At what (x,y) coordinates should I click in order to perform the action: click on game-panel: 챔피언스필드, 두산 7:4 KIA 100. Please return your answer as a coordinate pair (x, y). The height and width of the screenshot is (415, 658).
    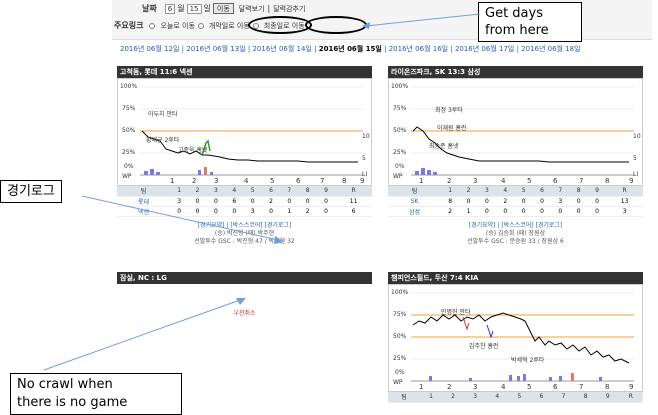
    Looking at the image, I should click on (515, 337).